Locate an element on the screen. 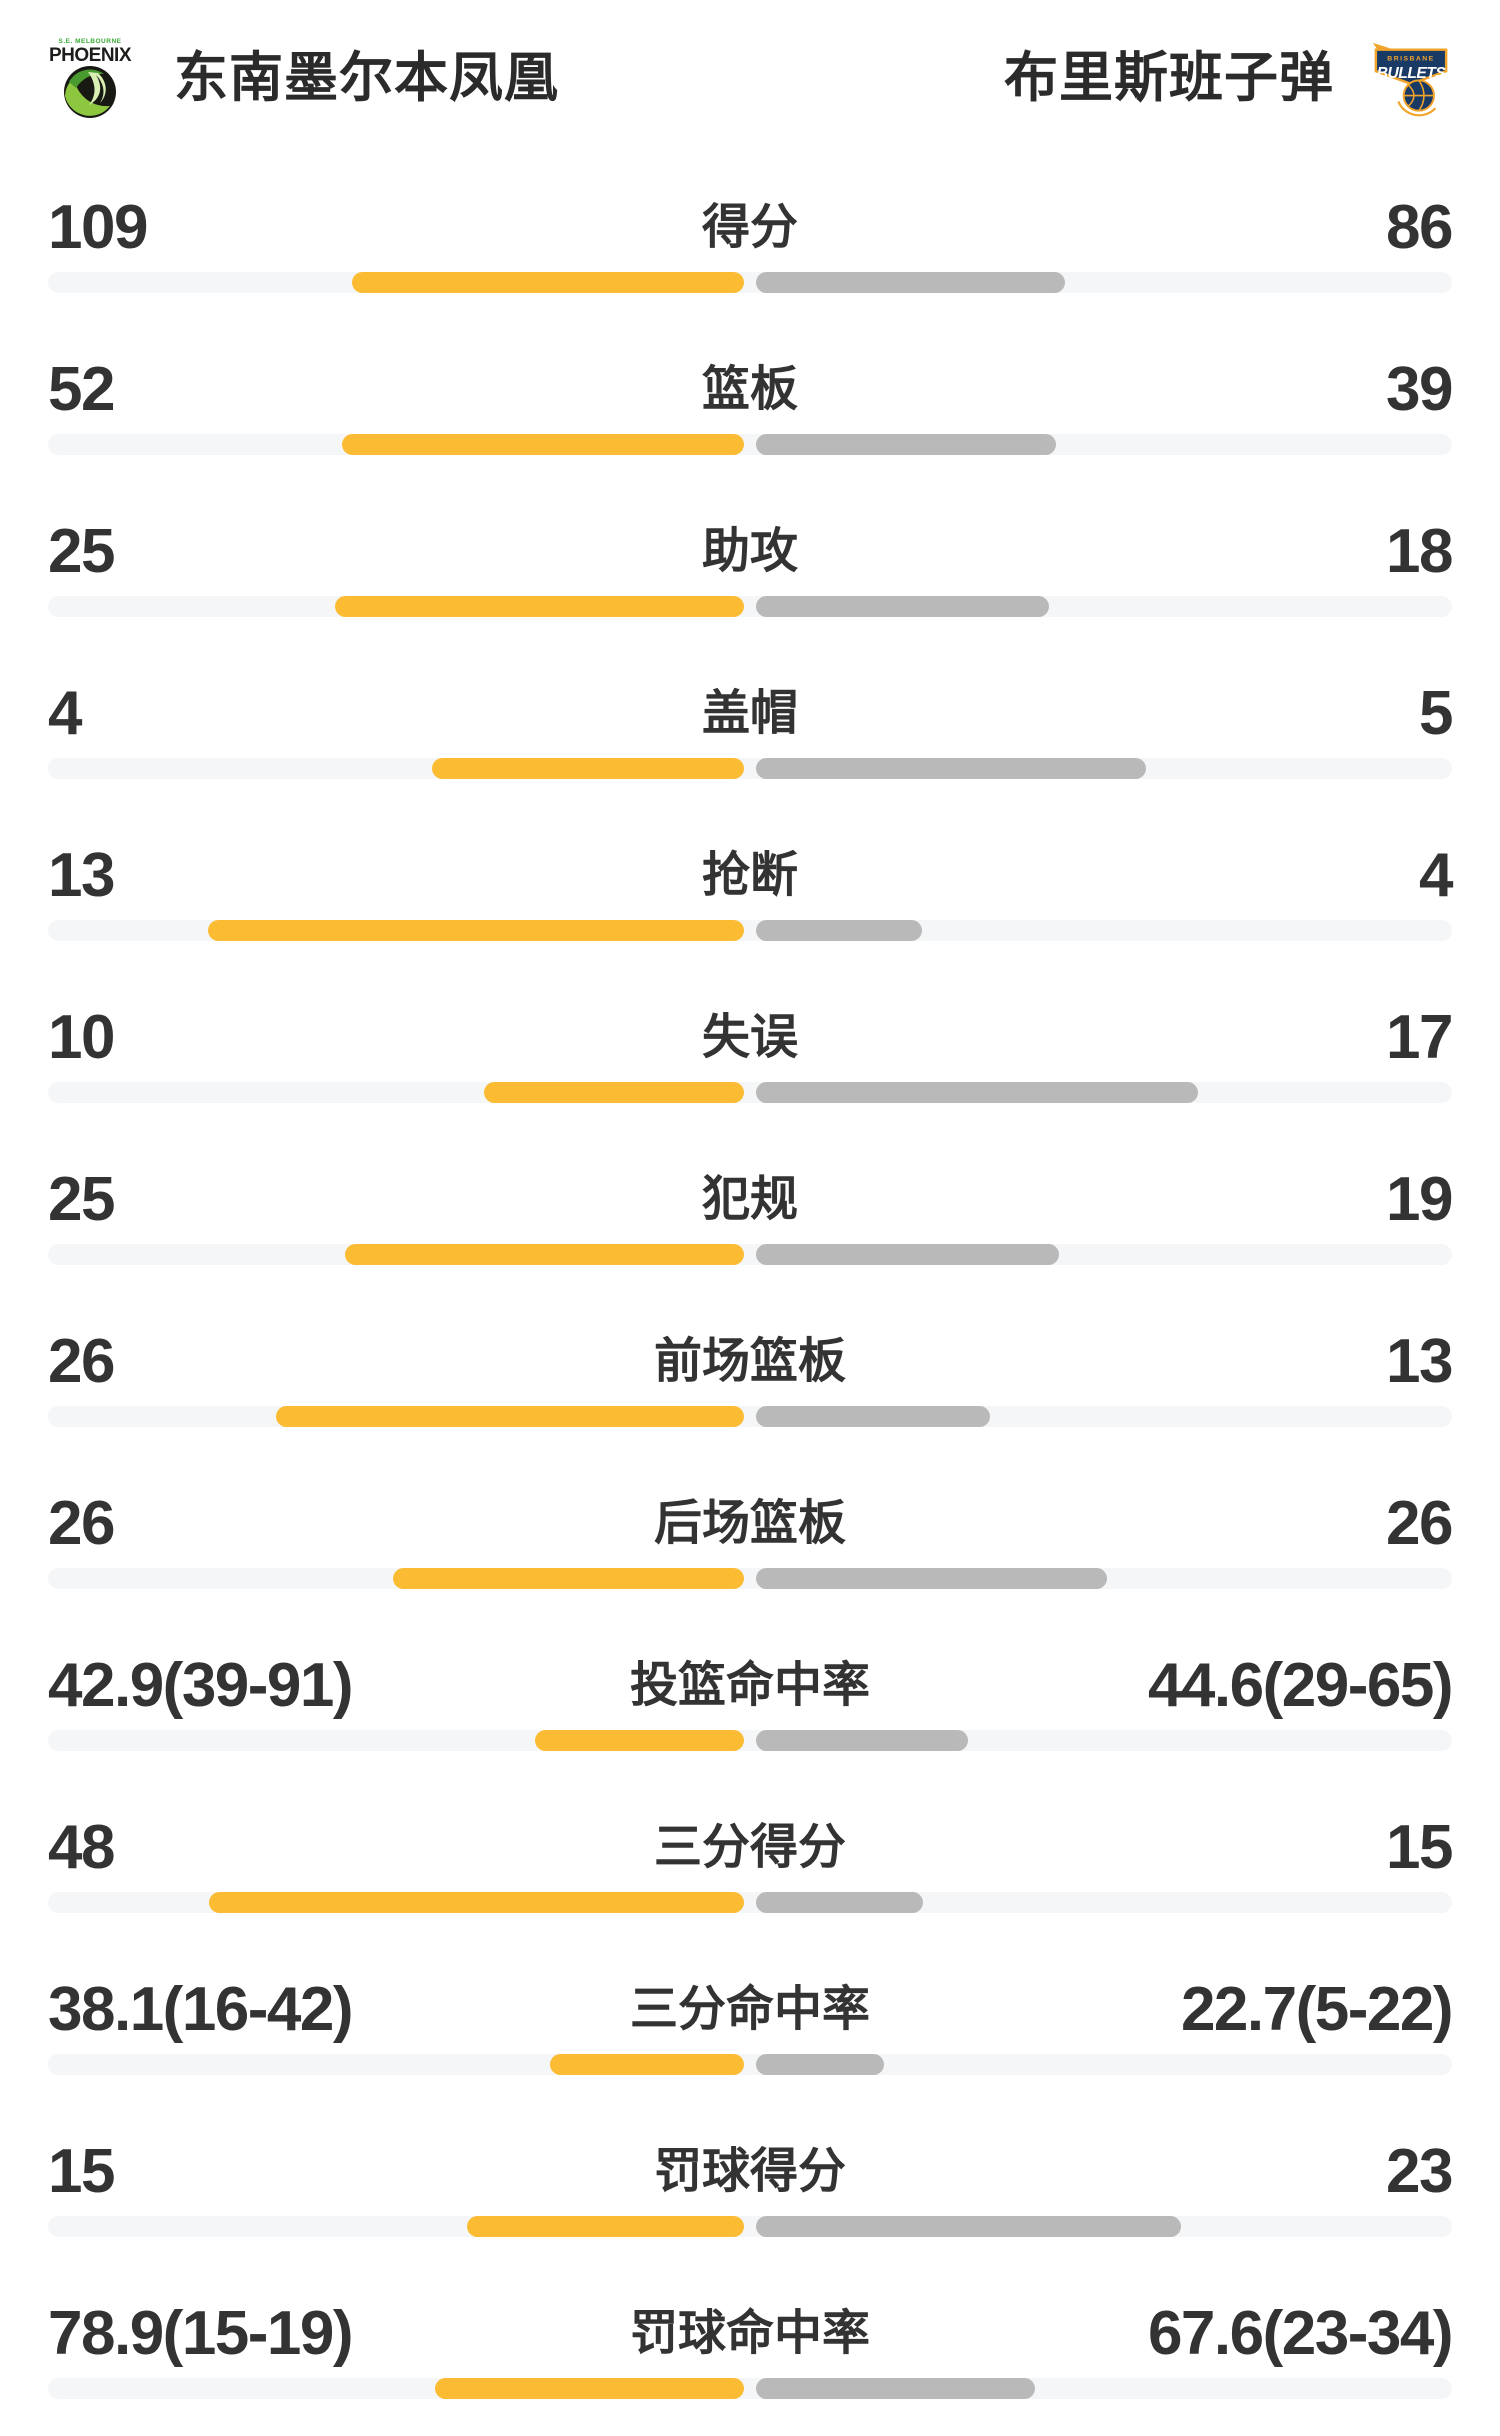  stat-text-line: 4 盖帽 5 is located at coordinates (751, 713).